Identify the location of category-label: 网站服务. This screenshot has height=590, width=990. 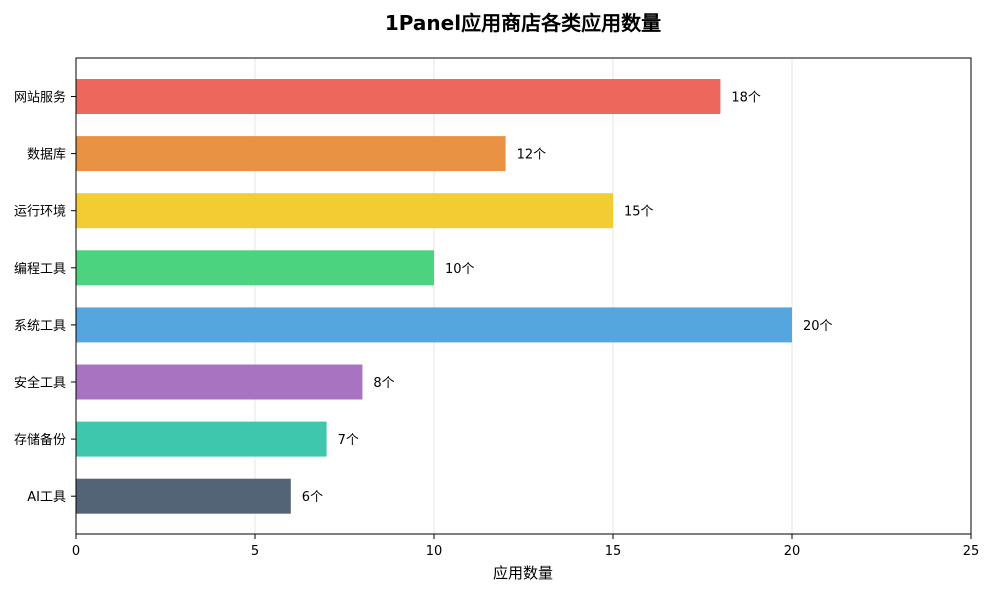
(40, 98).